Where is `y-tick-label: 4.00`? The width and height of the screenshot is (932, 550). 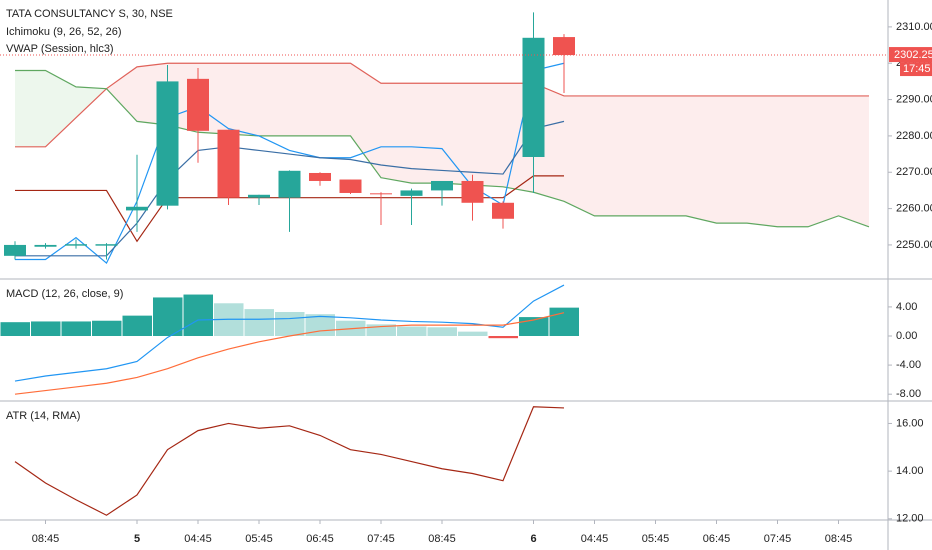 y-tick-label: 4.00 is located at coordinates (906, 307).